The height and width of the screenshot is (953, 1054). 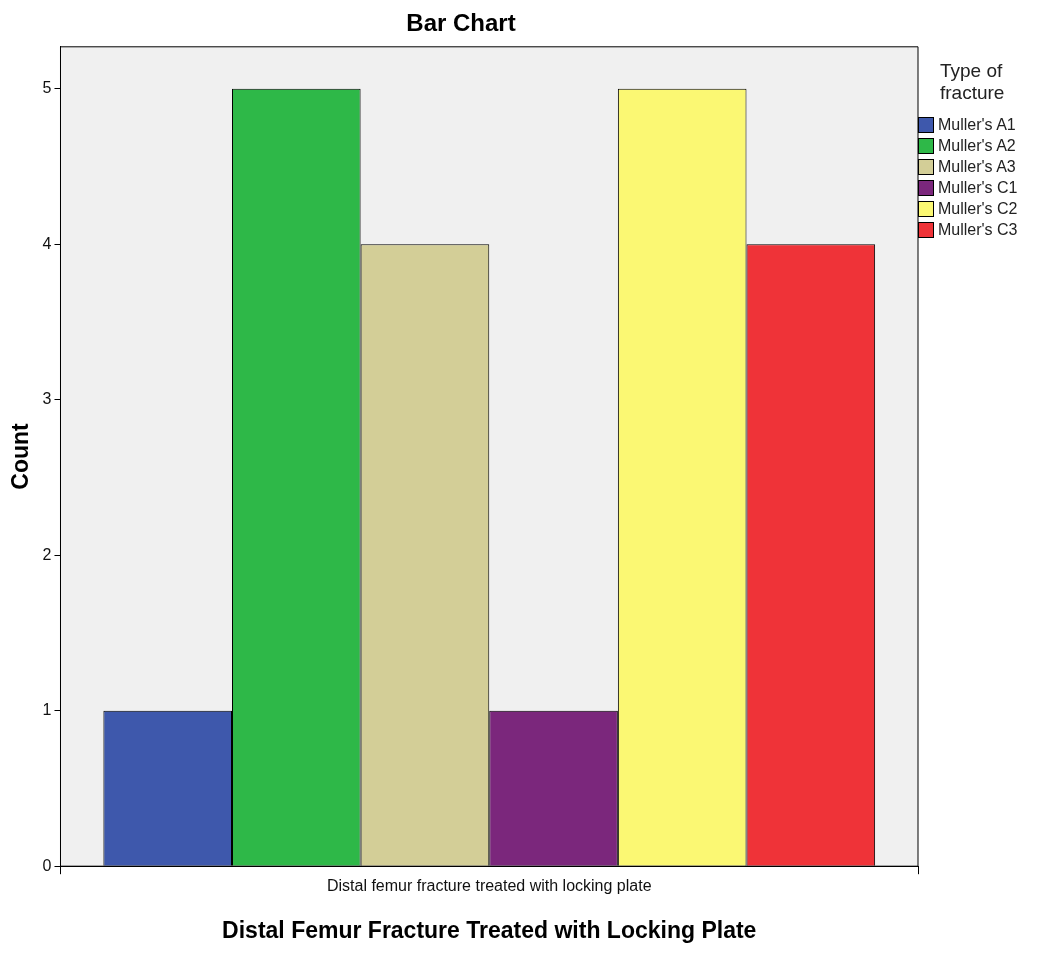 I want to click on y-axis-title: Count, so click(x=20, y=456).